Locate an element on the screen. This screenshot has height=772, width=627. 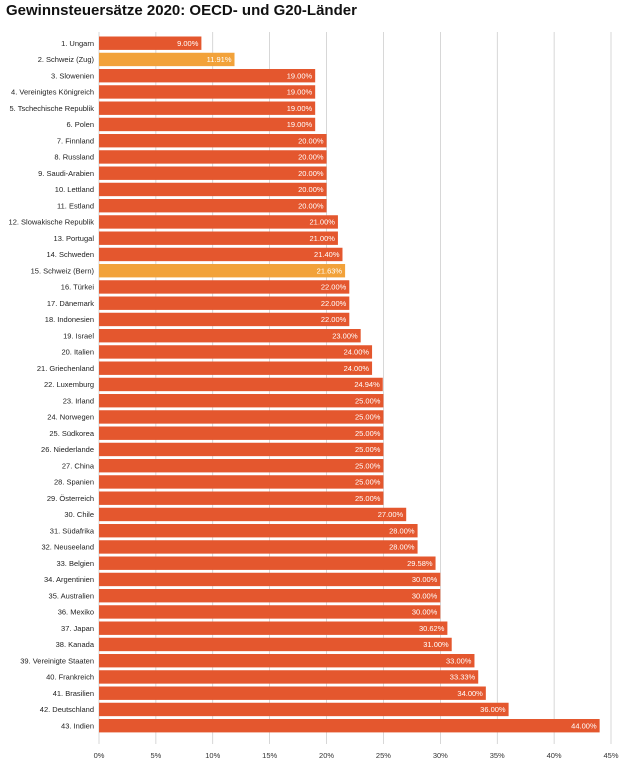
x-tick-label: 35% is located at coordinates (497, 755).